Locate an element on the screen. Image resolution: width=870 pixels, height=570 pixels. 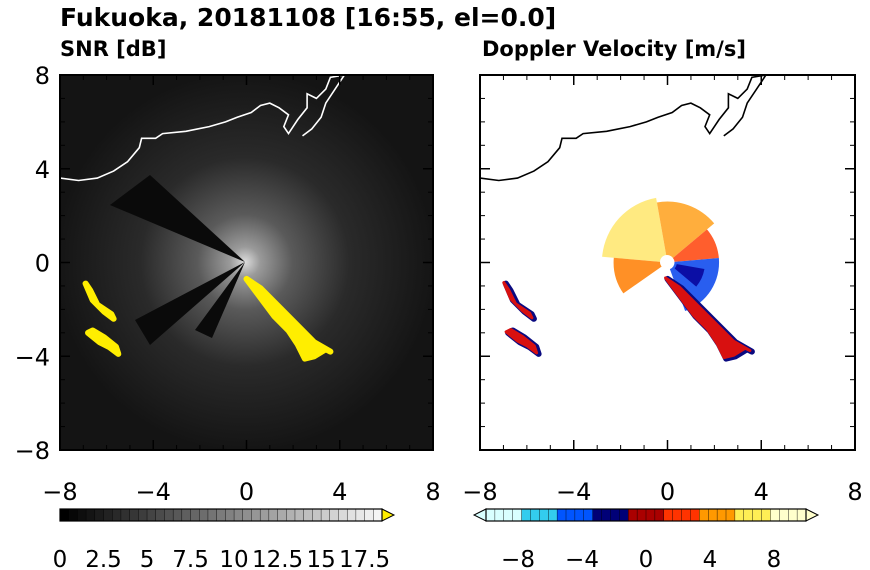
snr-xtick-label: 0 is located at coordinates (246, 492).